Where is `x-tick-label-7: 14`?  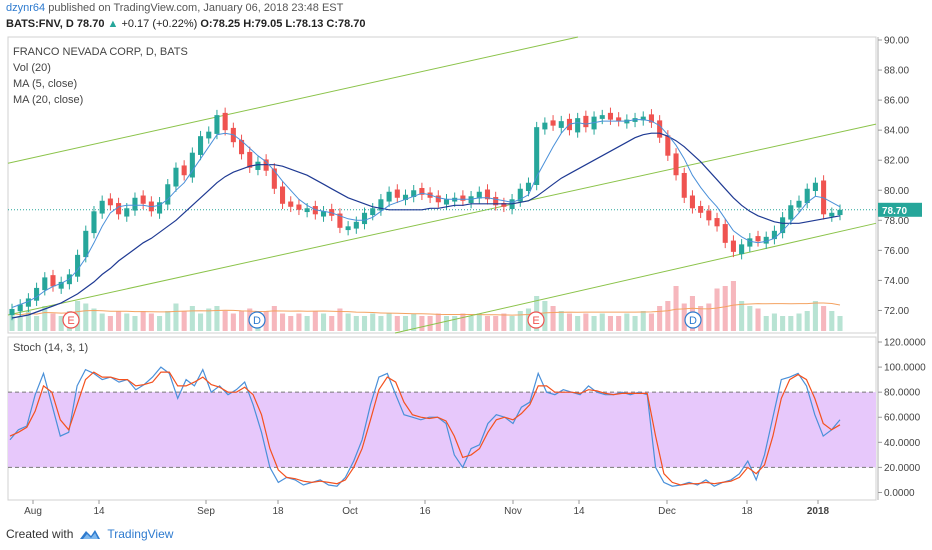 x-tick-label-7: 14 is located at coordinates (579, 511).